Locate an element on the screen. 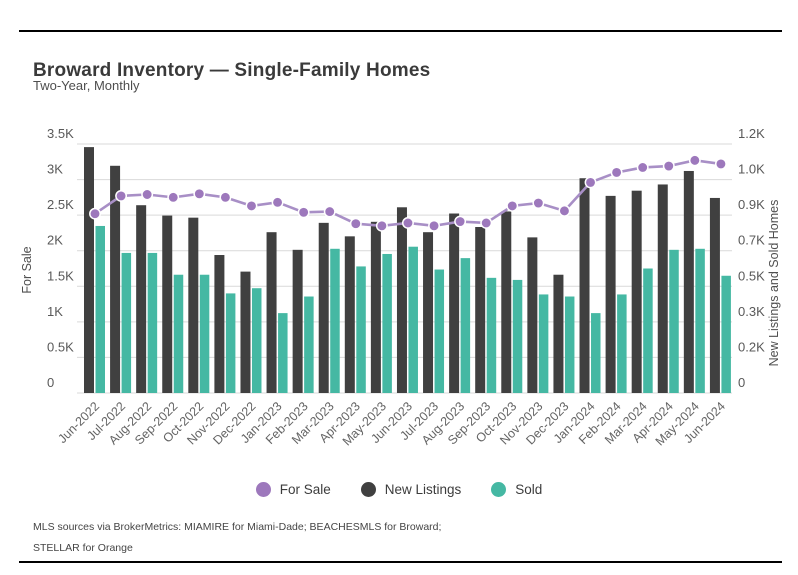  legend-item-new-listings: New Listings is located at coordinates (411, 489).